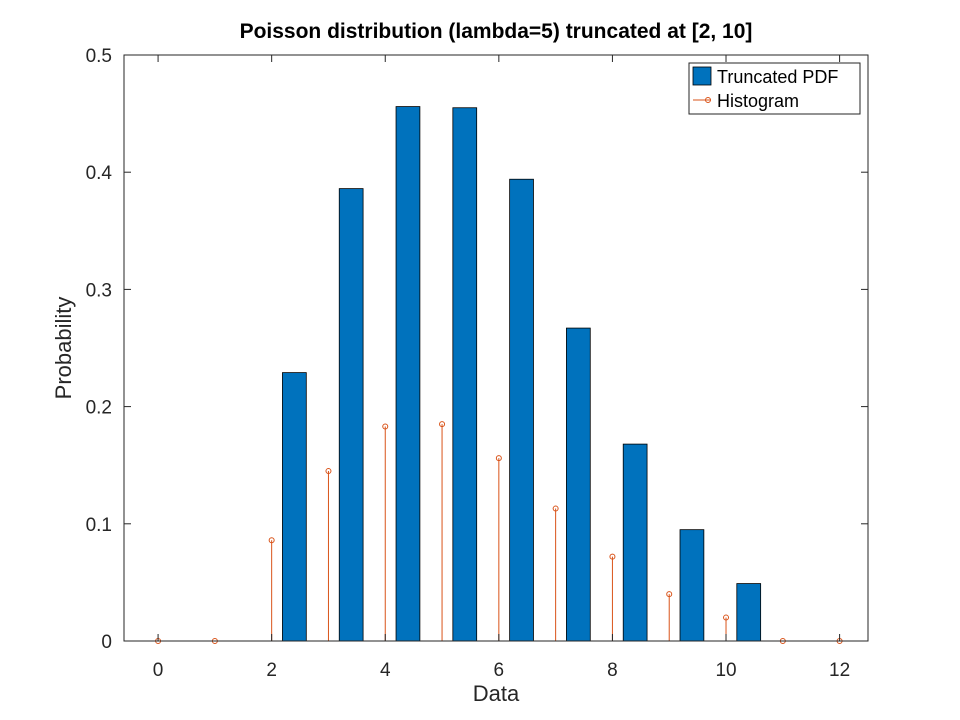 Image resolution: width=960 pixels, height=720 pixels. Describe the element at coordinates (271, 670) in the screenshot. I see `x-tick-label: 2` at that location.